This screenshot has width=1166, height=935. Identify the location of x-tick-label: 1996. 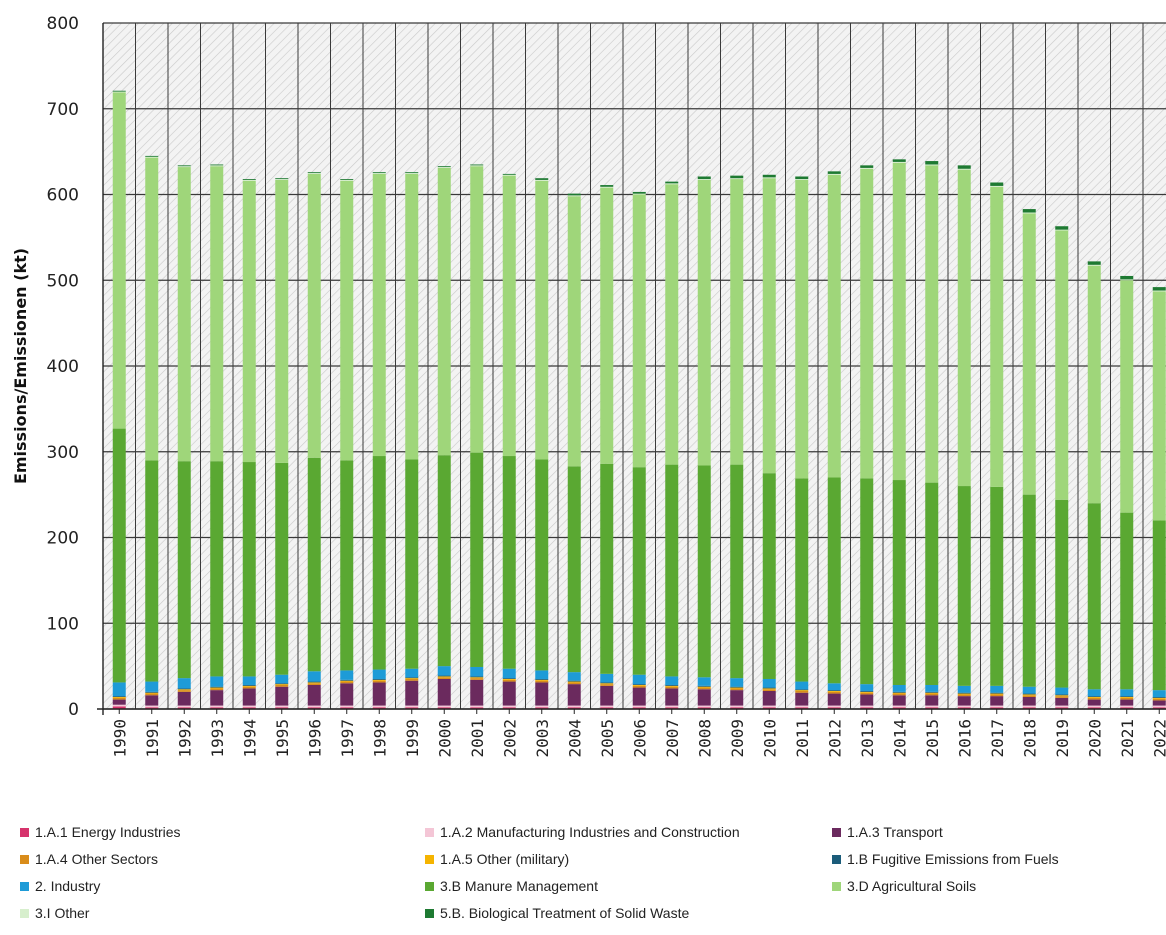
(314, 738).